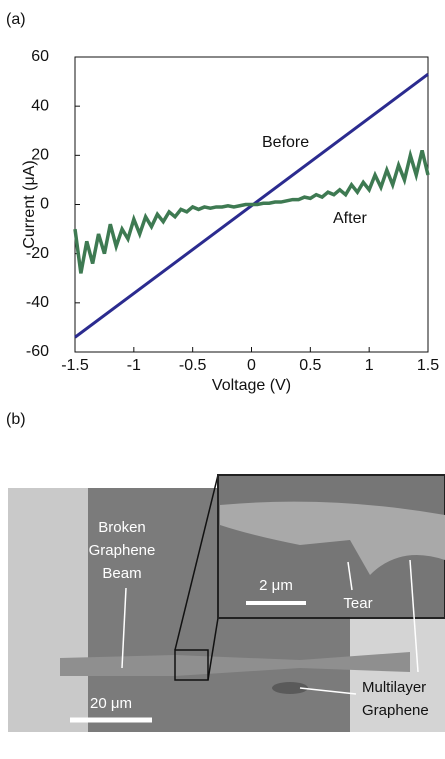 Image resolution: width=445 pixels, height=759 pixels. Describe the element at coordinates (193, 365) in the screenshot. I see `x-tick-label: -0.5` at that location.